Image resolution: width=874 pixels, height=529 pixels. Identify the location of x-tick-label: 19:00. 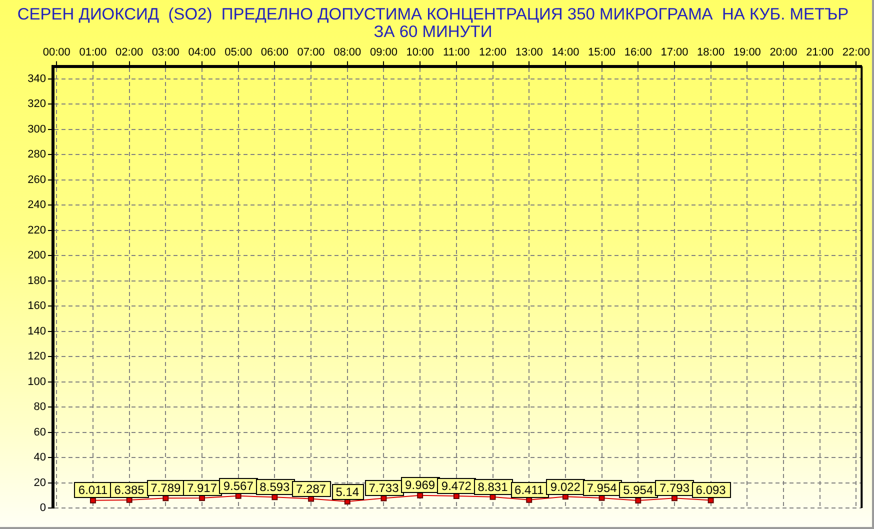
(747, 52).